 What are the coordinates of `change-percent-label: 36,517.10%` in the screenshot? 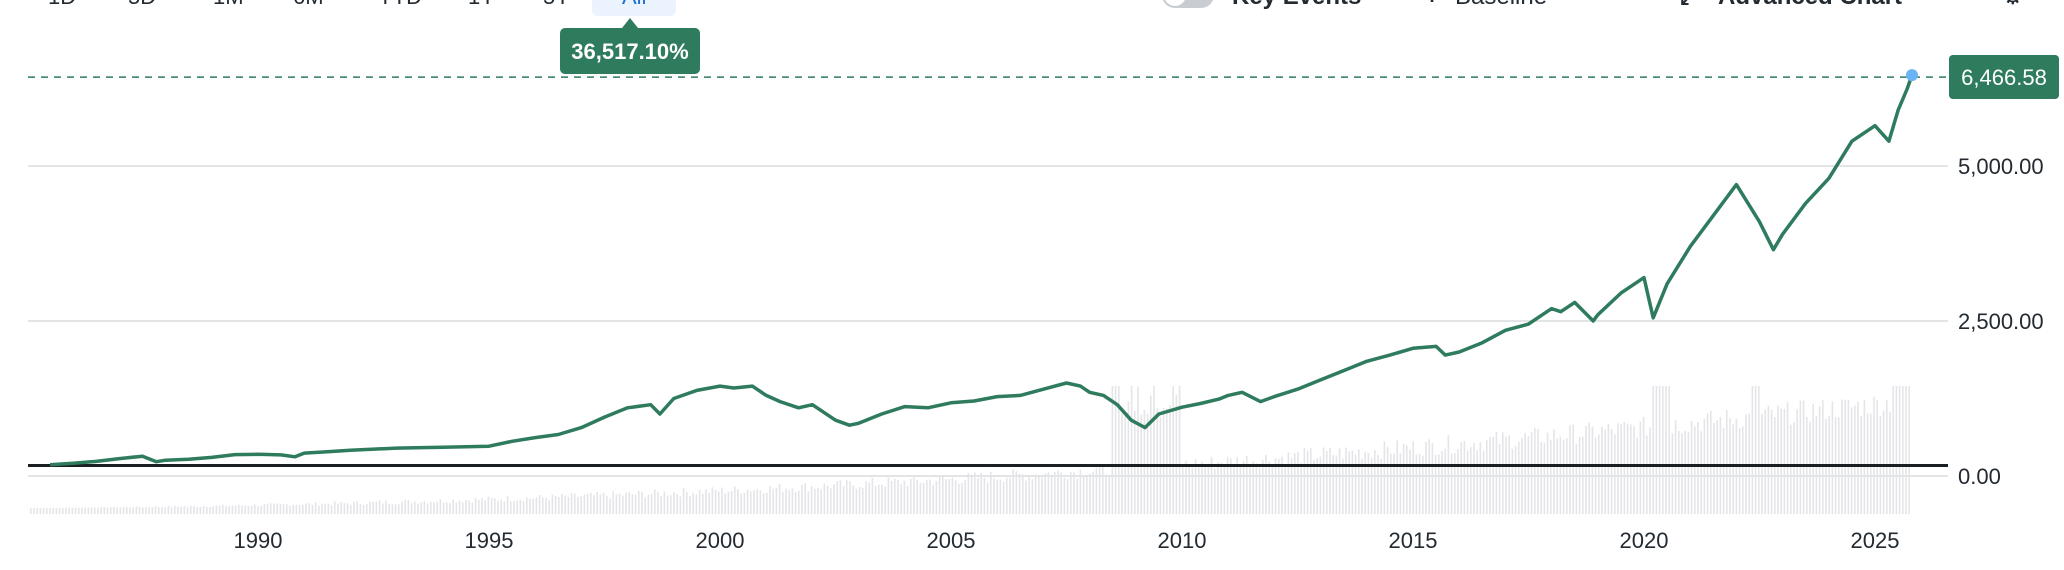 It's located at (629, 51).